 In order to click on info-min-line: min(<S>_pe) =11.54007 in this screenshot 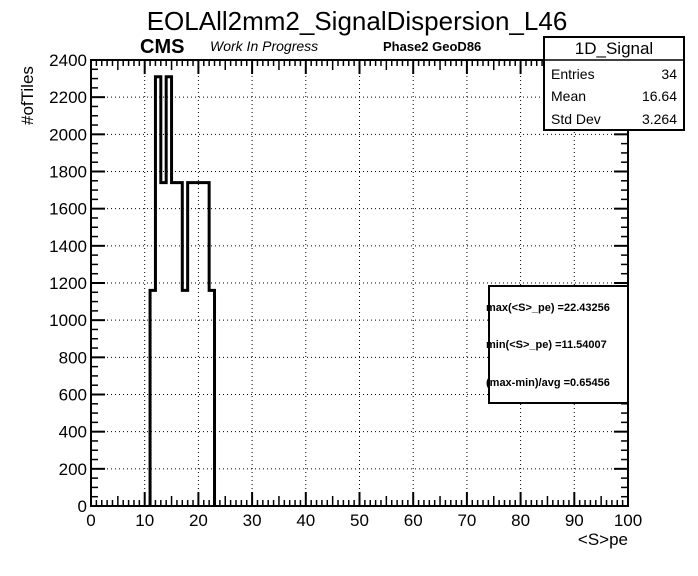, I will do `click(546, 345)`.